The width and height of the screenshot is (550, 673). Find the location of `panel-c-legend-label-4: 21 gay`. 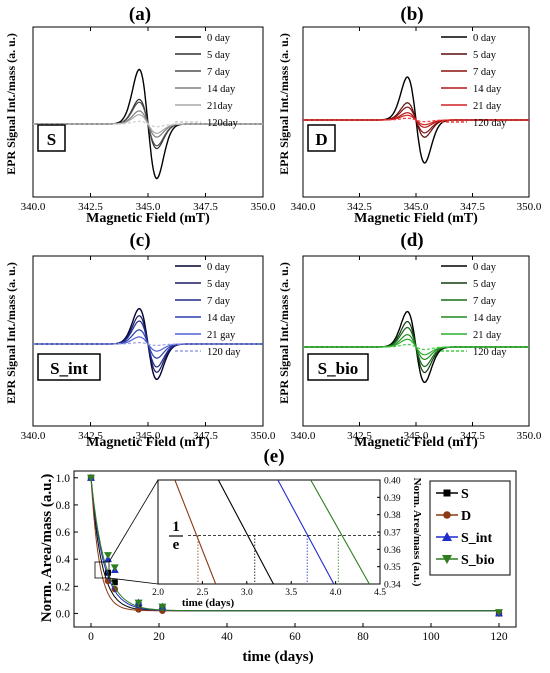

panel-c-legend-label-4: 21 gay is located at coordinates (221, 335).